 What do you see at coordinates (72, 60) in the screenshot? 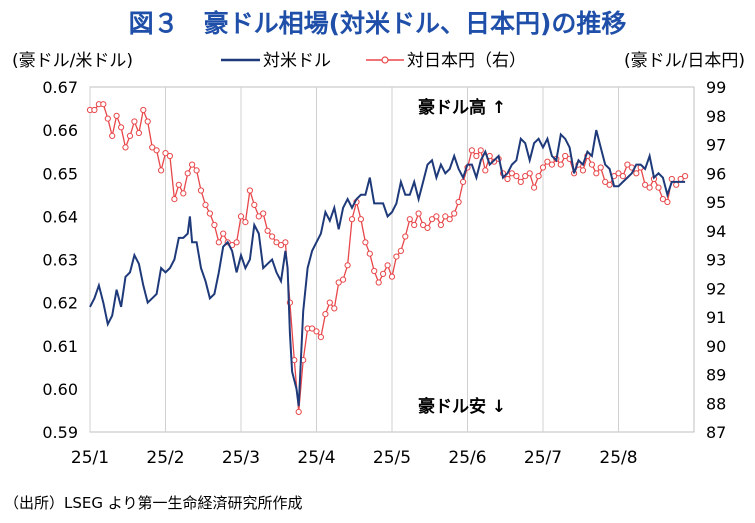
I see `left-axis-label: (豪ドル/米ドル)` at bounding box center [72, 60].